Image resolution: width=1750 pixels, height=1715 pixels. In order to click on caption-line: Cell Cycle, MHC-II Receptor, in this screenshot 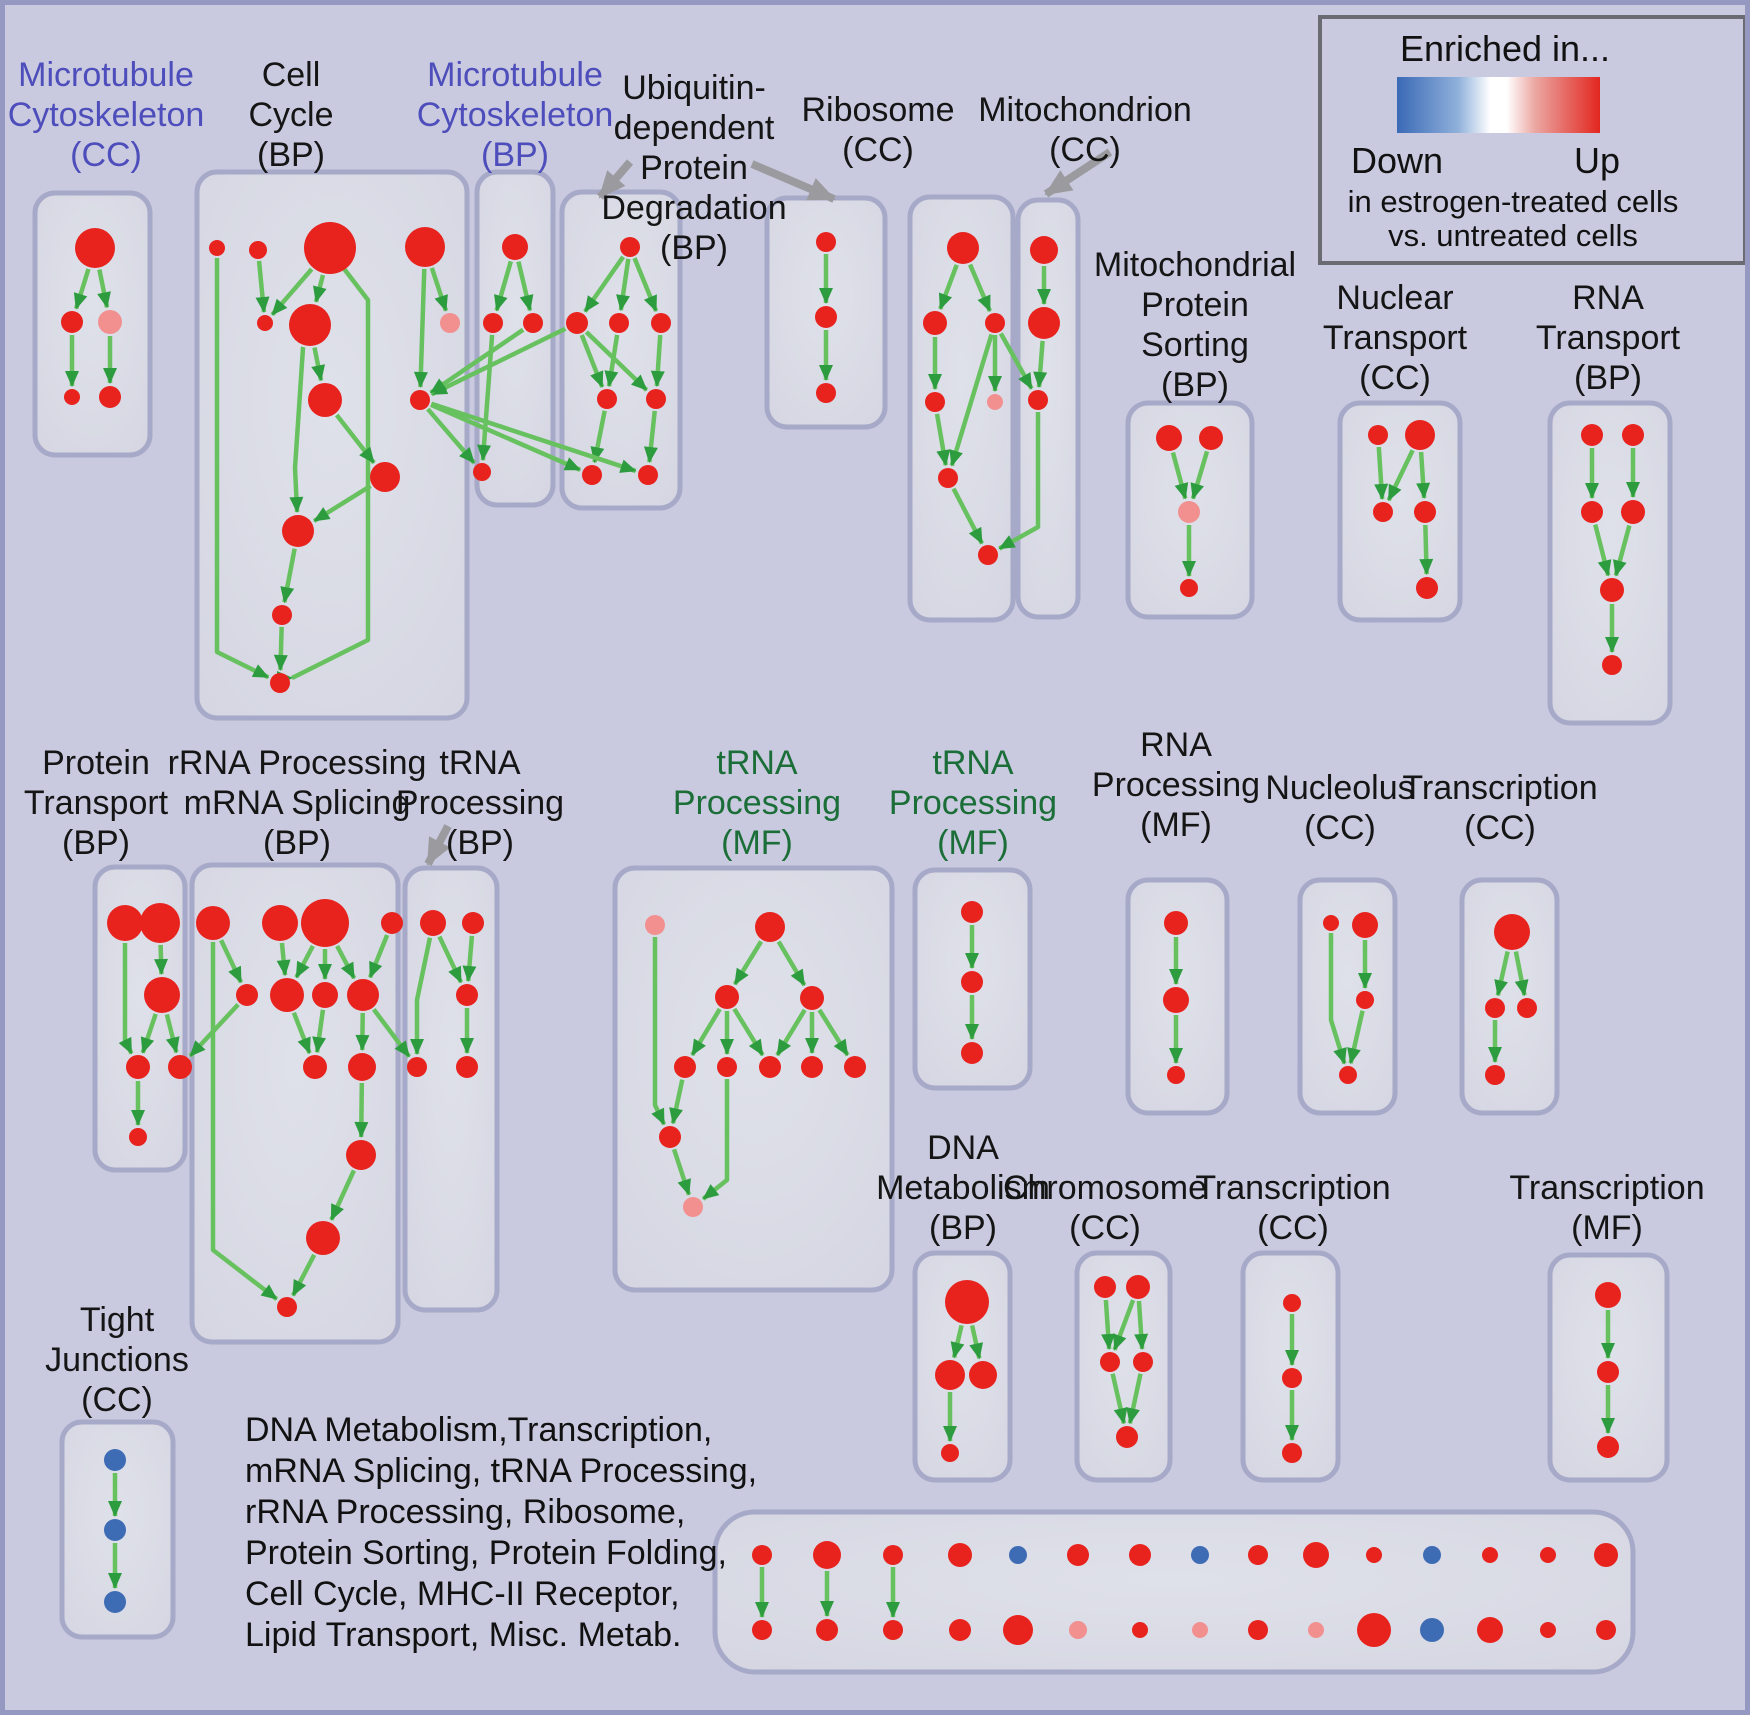, I will do `click(462, 1594)`.